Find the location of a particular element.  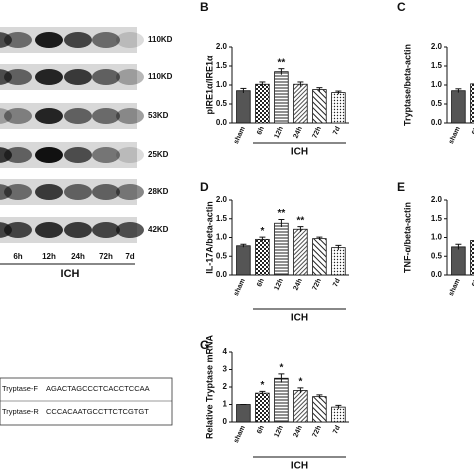

y-tick-label: 0 is located at coordinates (225, 421).